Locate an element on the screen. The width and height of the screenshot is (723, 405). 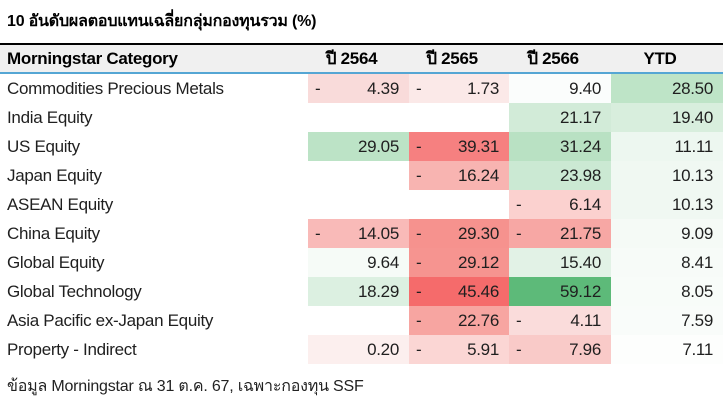
value-cell: 29.05 is located at coordinates (358, 146).